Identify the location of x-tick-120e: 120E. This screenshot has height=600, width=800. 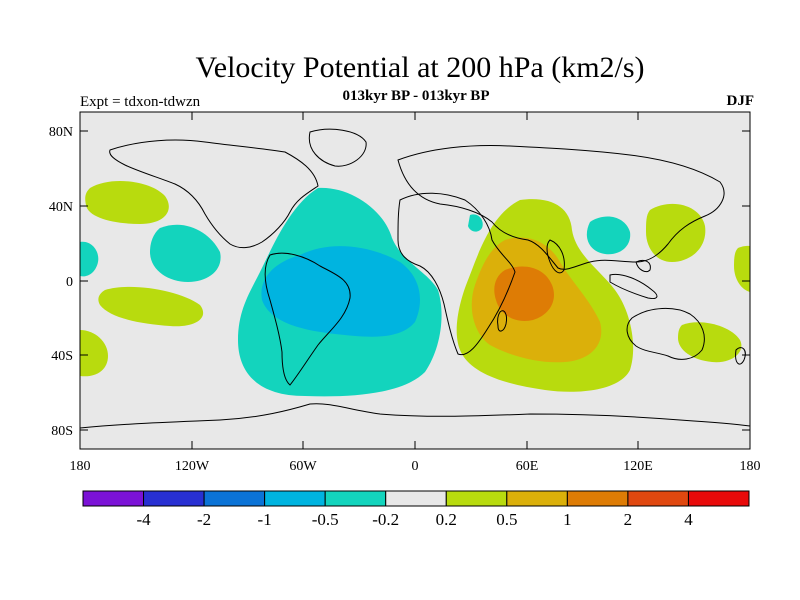
(638, 466).